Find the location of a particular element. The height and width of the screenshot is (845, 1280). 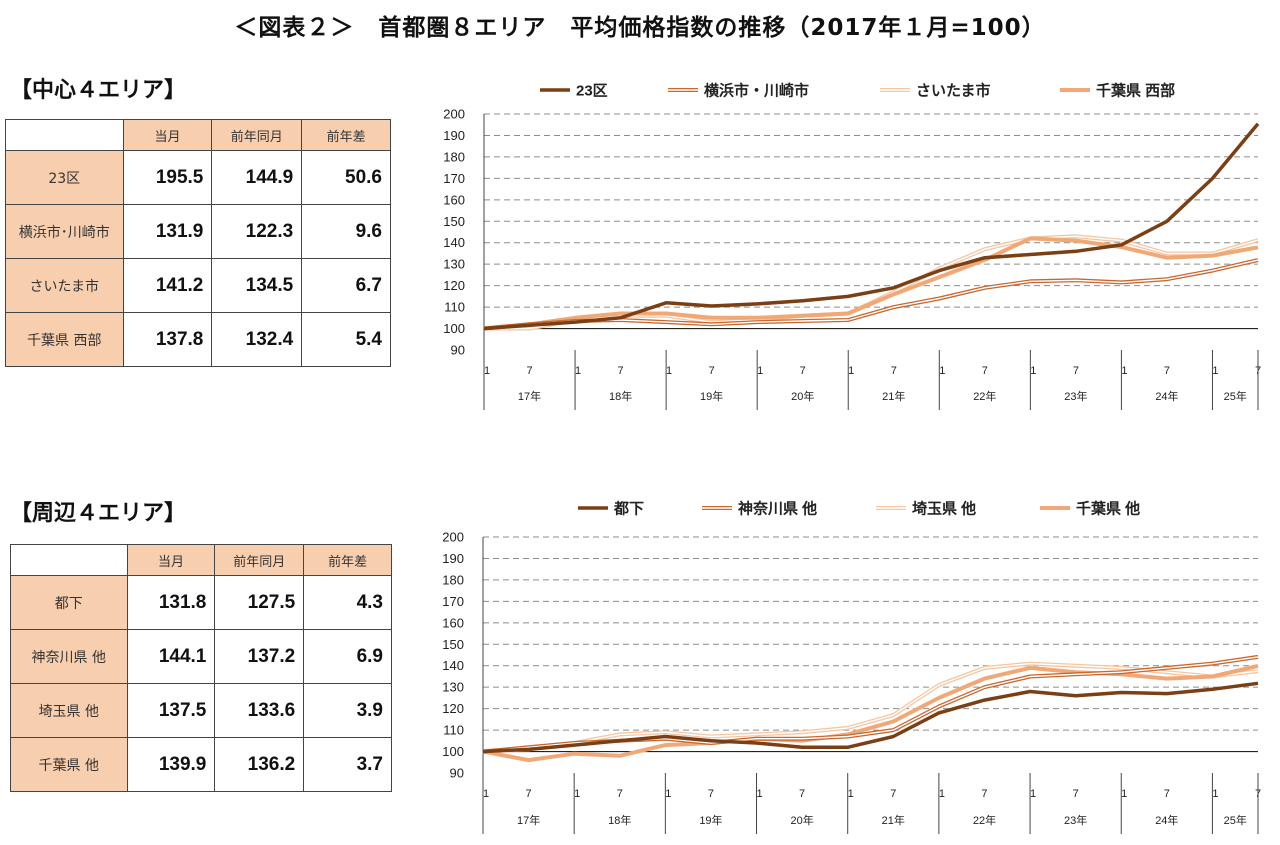

x-year-label: 25年 is located at coordinates (1235, 396).